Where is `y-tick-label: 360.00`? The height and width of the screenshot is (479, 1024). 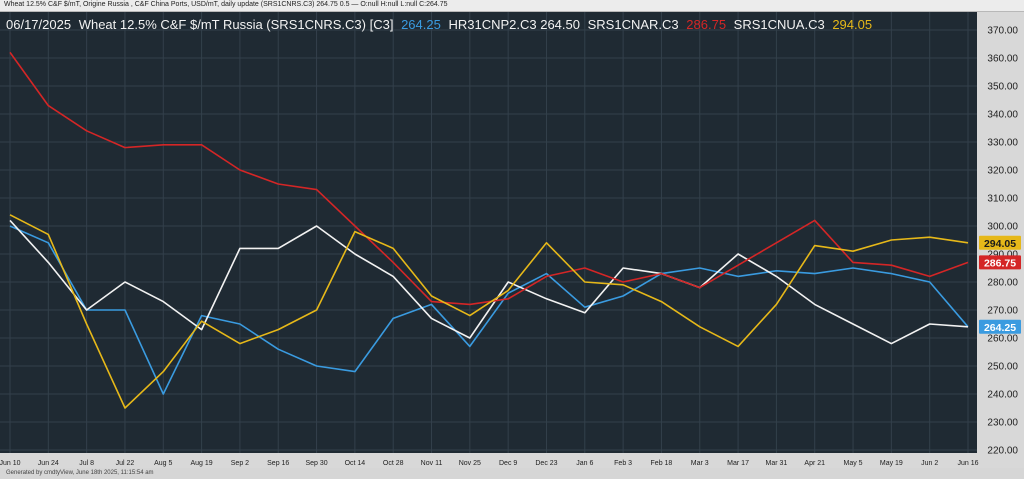 y-tick-label: 360.00 is located at coordinates (1002, 59).